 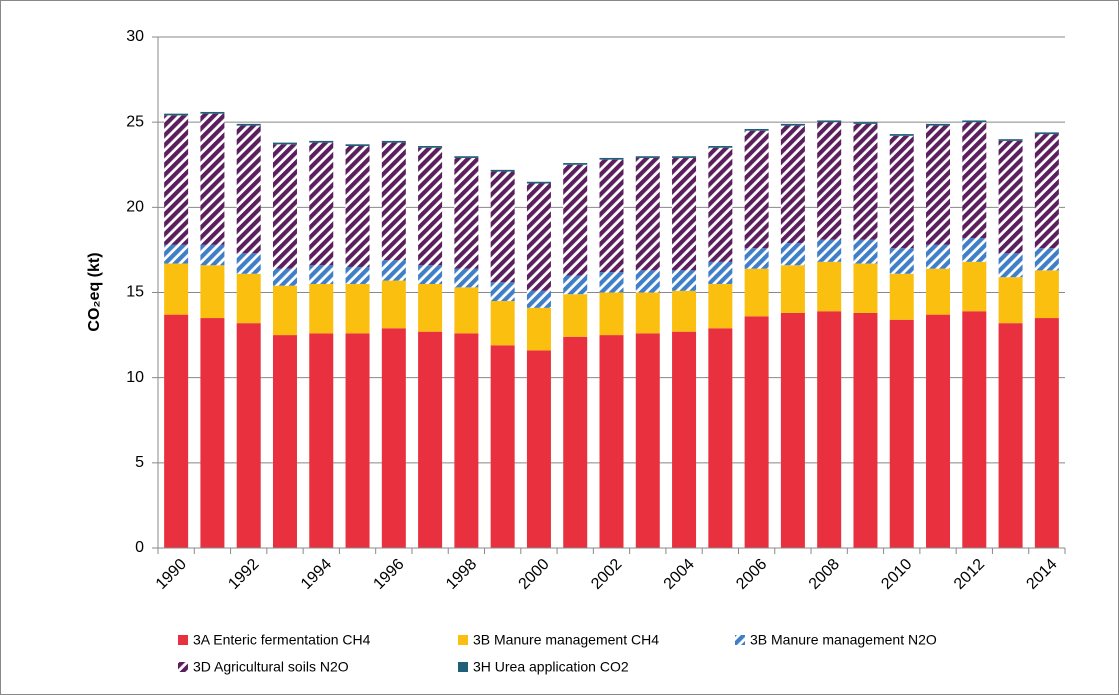 I want to click on legend-label: 3A Enteric fermentation CH4, so click(x=282, y=640).